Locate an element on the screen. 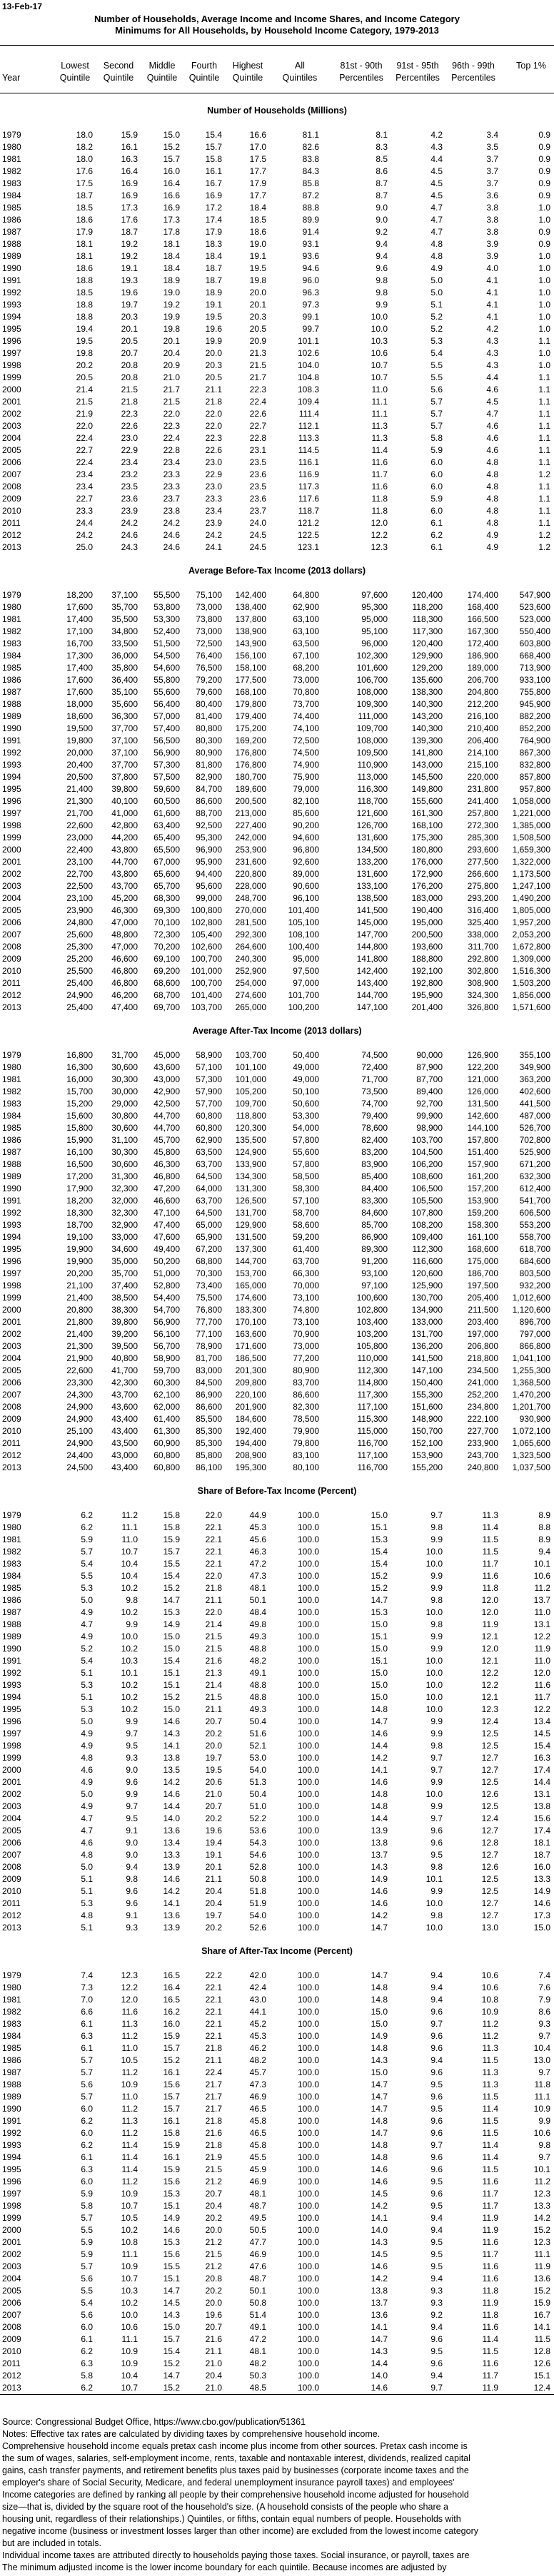  91st-95th-percentiles-cell: 104,500 is located at coordinates (427, 1152).